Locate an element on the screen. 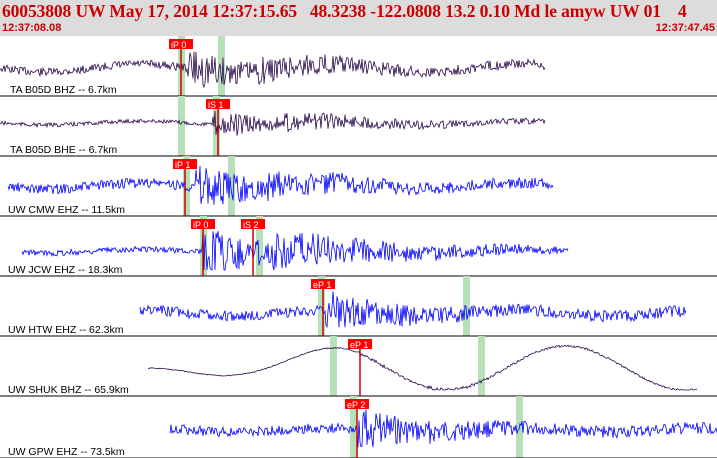  channel-panel: iP 0 TA B05D BHZ -- 6.7km is located at coordinates (358, 66).